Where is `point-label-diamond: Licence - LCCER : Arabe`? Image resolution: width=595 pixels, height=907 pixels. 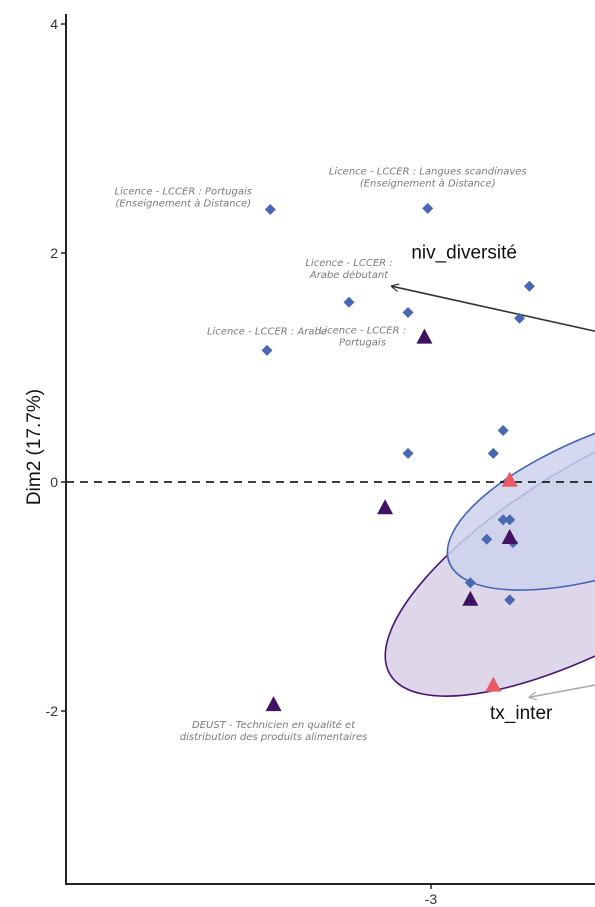 point-label-diamond: Licence - LCCER : Arabe is located at coordinates (267, 331).